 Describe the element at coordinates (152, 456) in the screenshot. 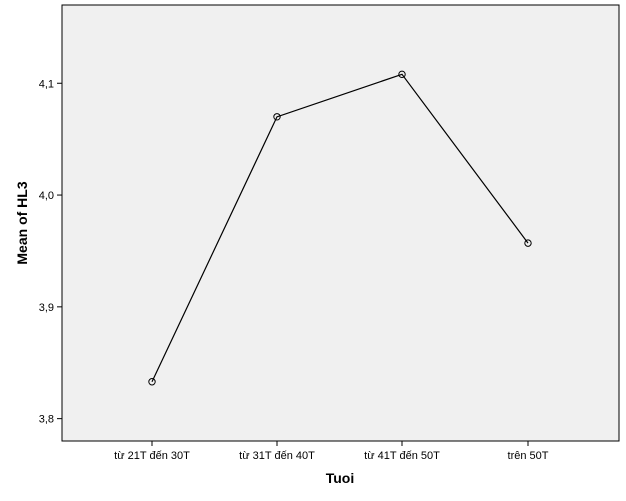

I see `x-tick-label: từ 21T đến 30T` at that location.